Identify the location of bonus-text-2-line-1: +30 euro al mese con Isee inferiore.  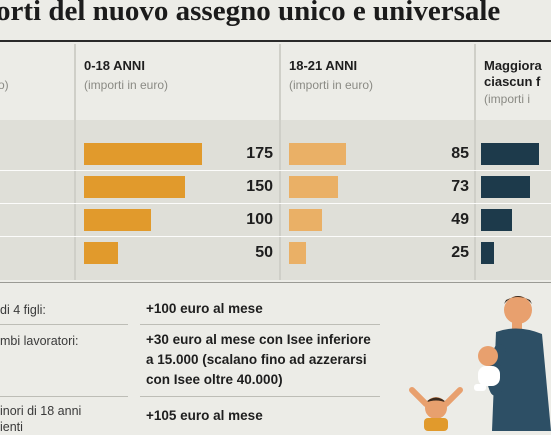
(258, 339).